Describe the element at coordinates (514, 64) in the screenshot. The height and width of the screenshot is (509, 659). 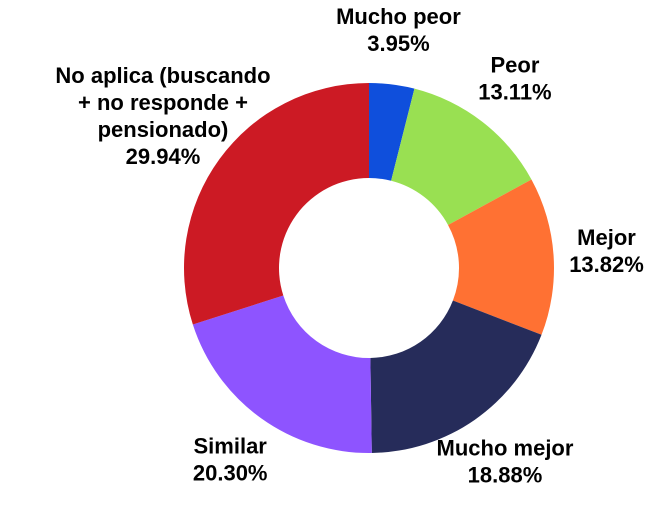
I see `category-label: Peor` at that location.